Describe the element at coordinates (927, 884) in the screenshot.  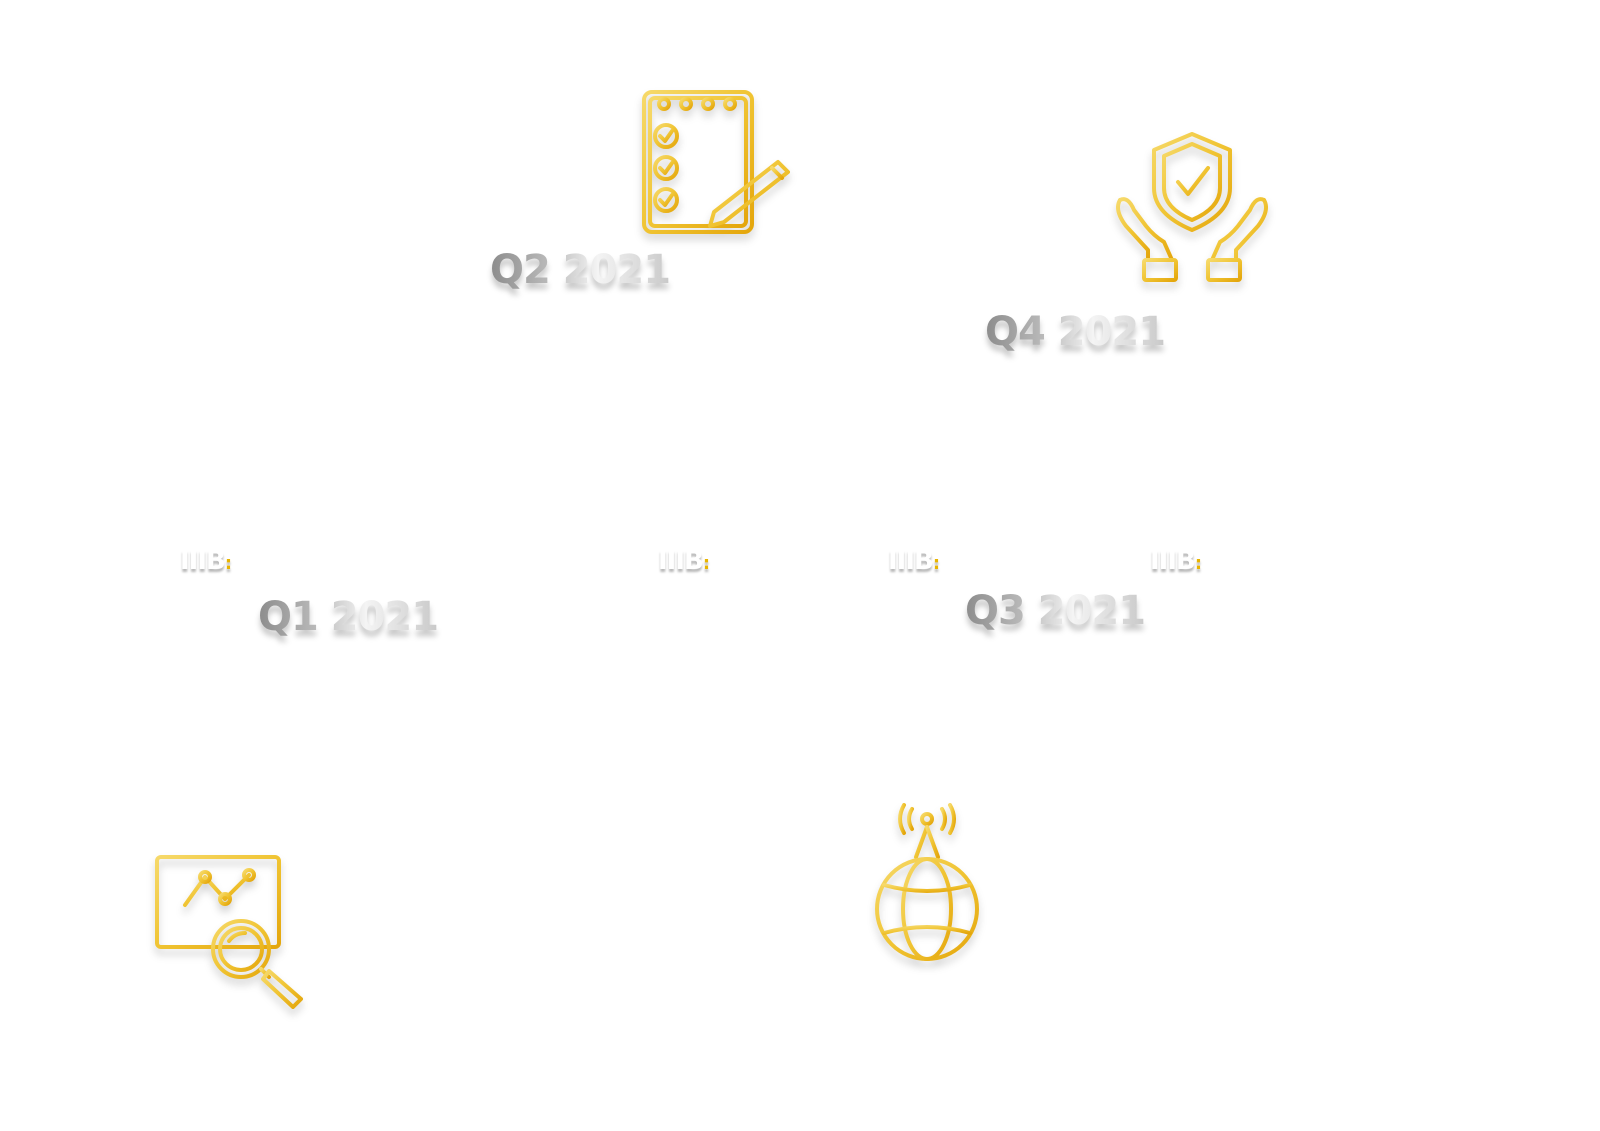
I see `globe-antenna-icon` at that location.